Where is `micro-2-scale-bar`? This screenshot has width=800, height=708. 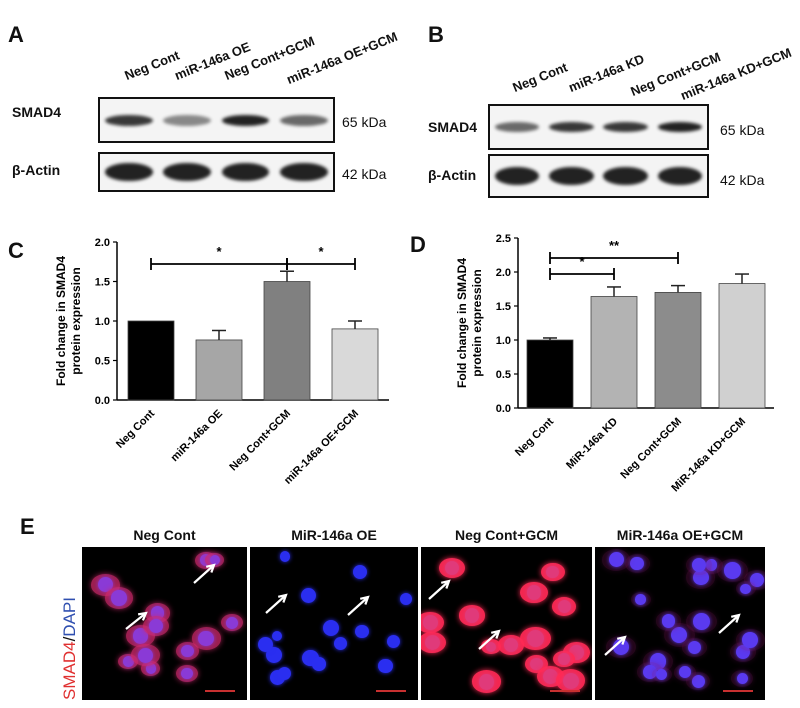 micro-2-scale-bar is located at coordinates (565, 691).